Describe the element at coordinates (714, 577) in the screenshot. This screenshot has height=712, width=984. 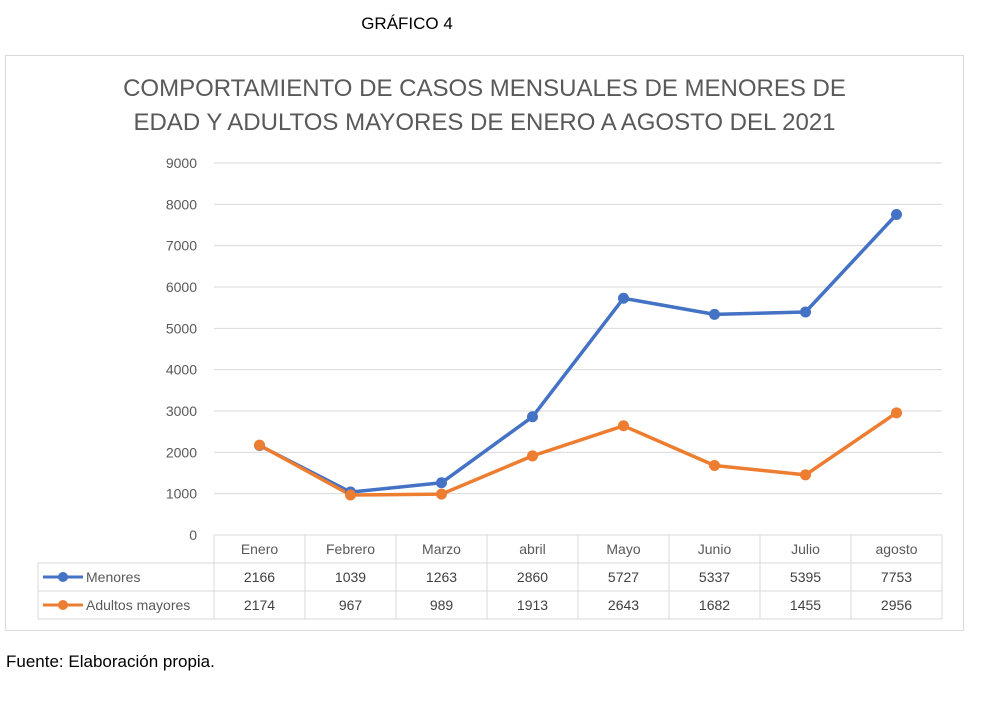
I see `data-table-value: 5337` at that location.